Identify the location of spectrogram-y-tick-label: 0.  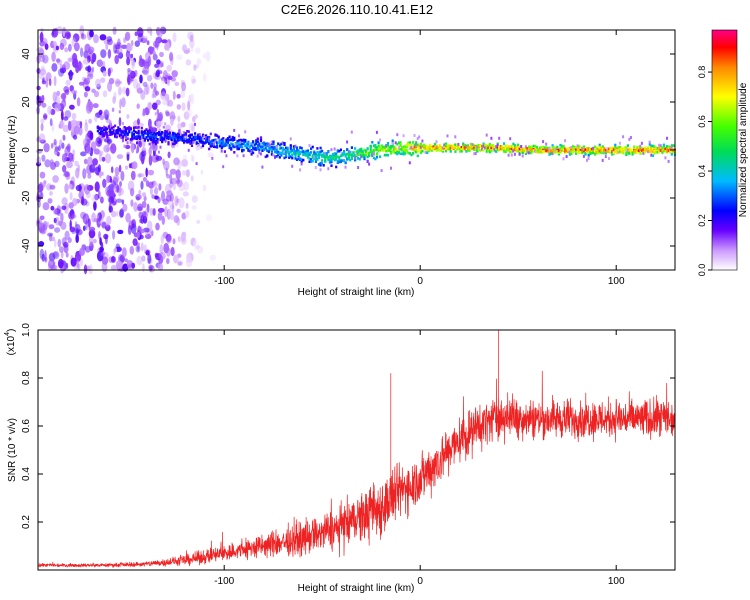
(26, 150).